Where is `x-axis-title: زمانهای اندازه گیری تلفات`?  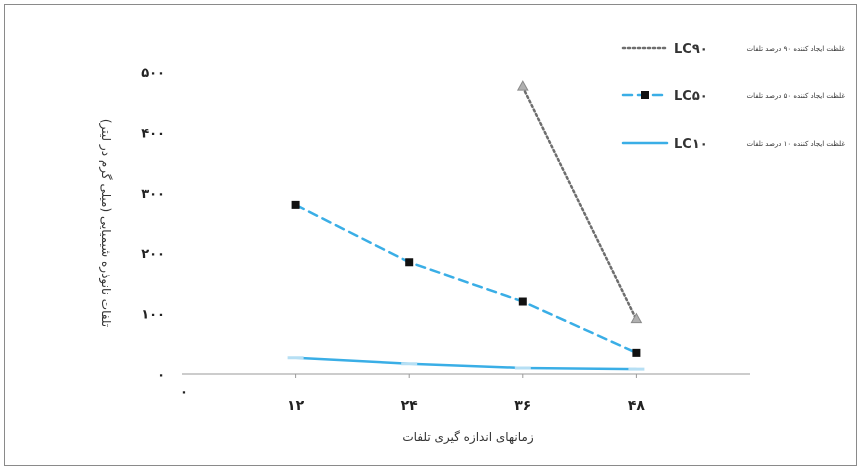 x-axis-title: زمانهای اندازه گیری تلفات is located at coordinates (468, 437).